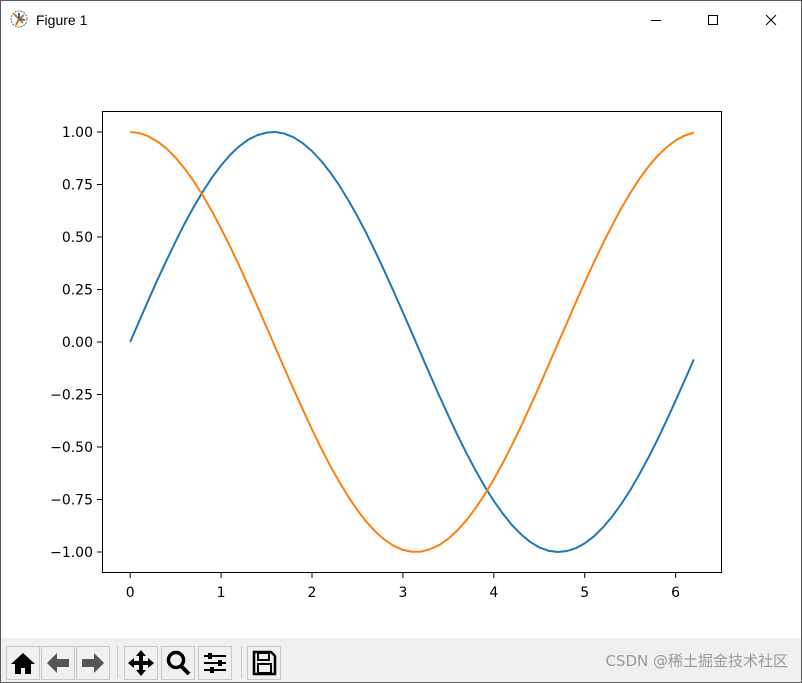 The width and height of the screenshot is (802, 683). Describe the element at coordinates (77, 238) in the screenshot. I see `y-tick-label: 0.50` at that location.